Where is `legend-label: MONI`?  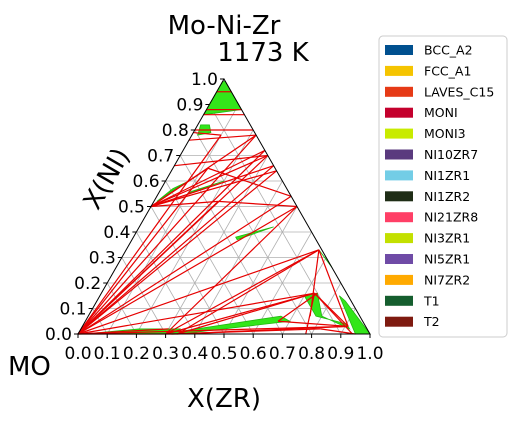 legend-label: MONI is located at coordinates (441, 112).